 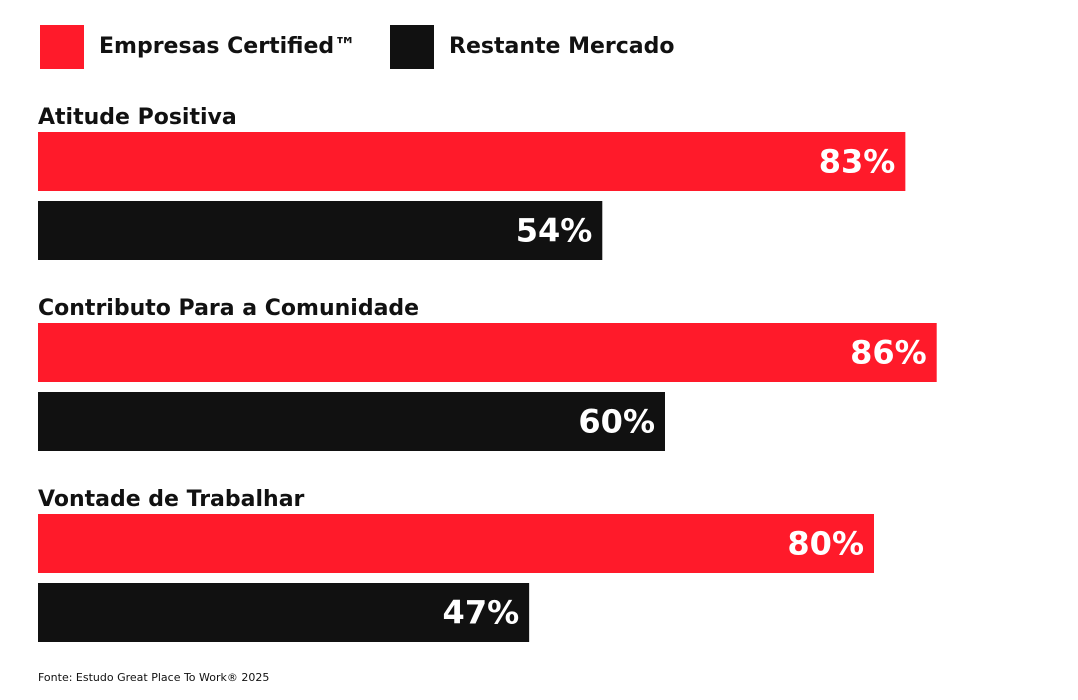 I want to click on legend-label: Restante Mercado, so click(x=562, y=46).